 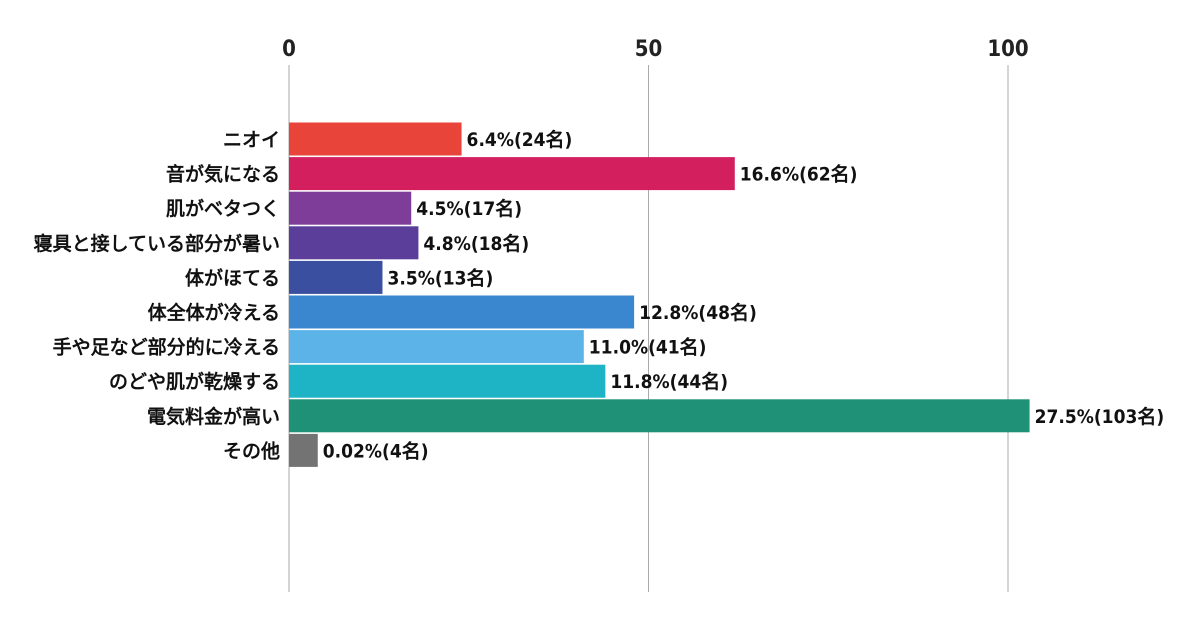 I want to click on category-label-5: 体全体が冷える, so click(x=214, y=312).